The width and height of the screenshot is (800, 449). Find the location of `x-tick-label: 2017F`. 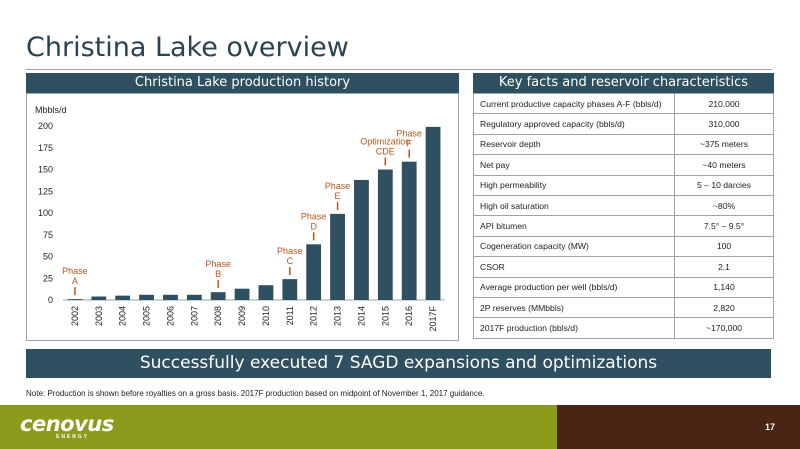

x-tick-label: 2017F is located at coordinates (433, 319).